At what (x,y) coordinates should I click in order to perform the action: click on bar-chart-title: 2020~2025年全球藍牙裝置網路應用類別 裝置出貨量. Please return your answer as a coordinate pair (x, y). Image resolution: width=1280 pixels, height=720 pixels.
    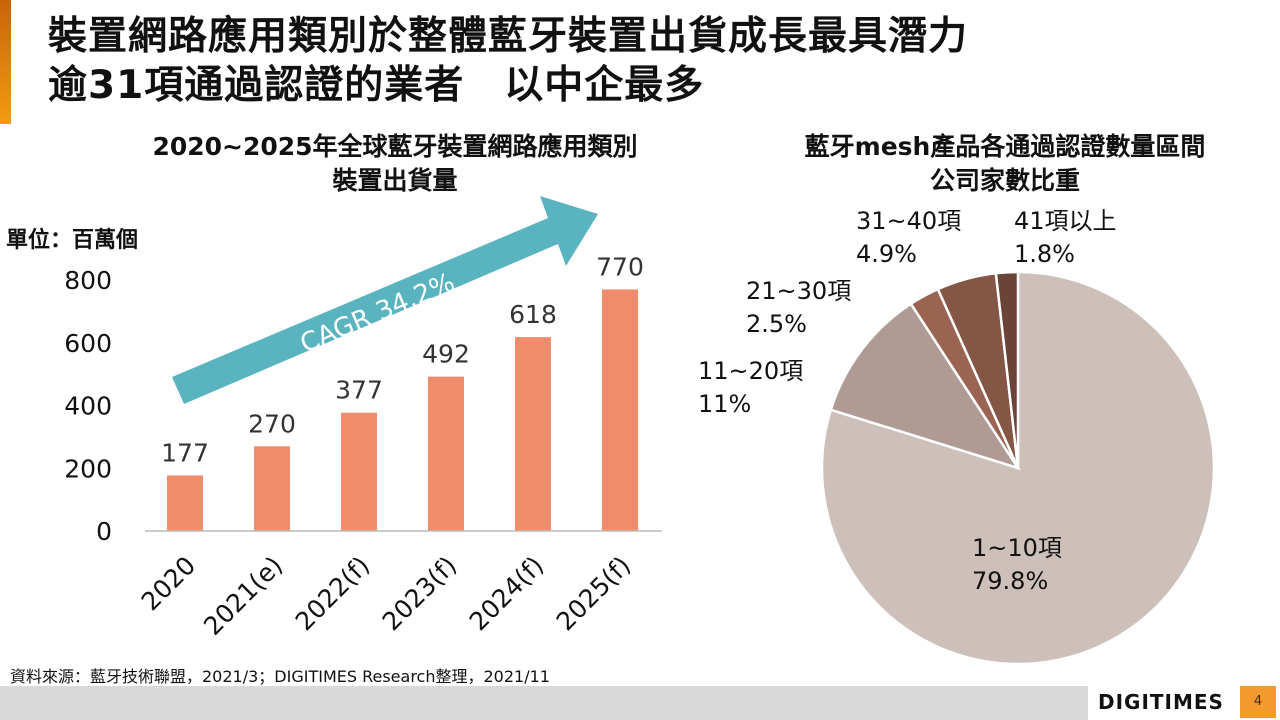
    Looking at the image, I should click on (395, 164).